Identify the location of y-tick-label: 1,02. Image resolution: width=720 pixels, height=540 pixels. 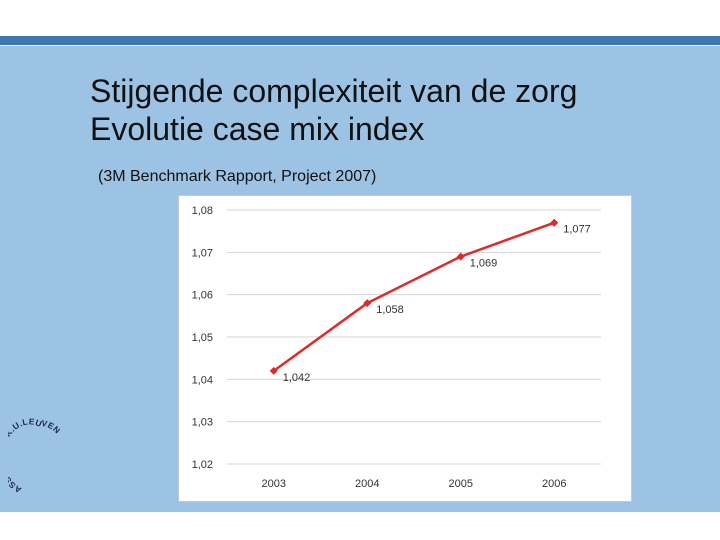
(202, 465).